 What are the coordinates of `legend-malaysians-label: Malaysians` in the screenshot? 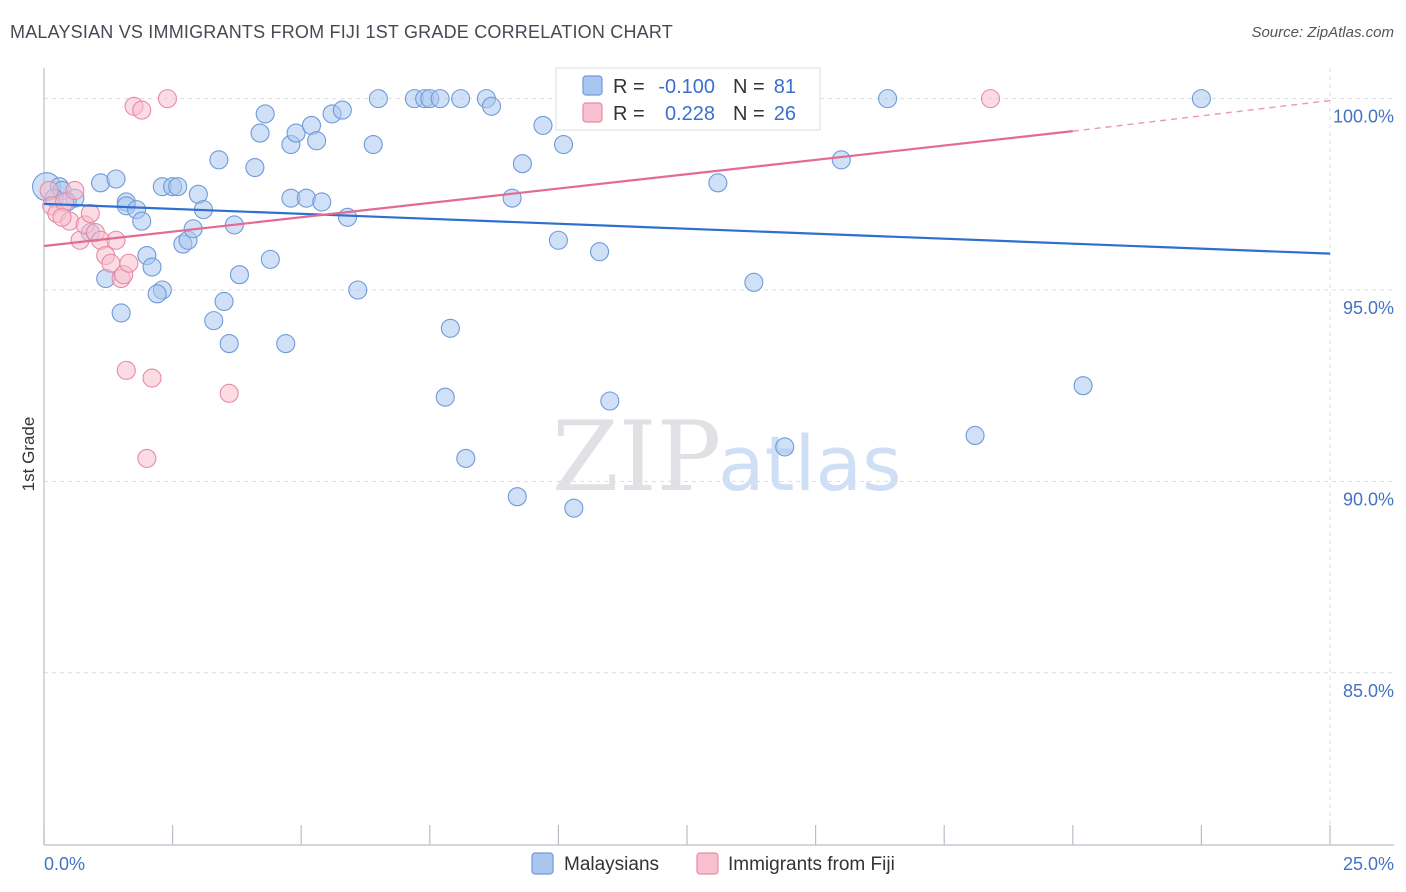 It's located at (611, 864).